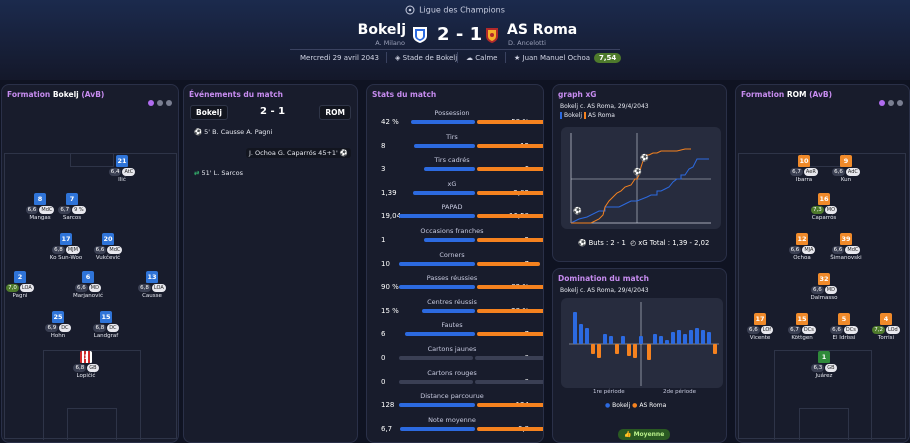 This screenshot has width=910, height=443. I want to click on player: 39 6,6 MdC Šimanovski, so click(846, 247).